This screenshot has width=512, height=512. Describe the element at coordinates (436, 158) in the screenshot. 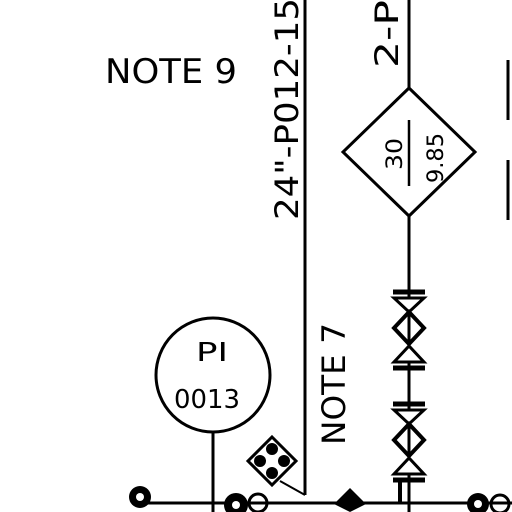

I see `diamond-bottom-value: 9.85` at that location.